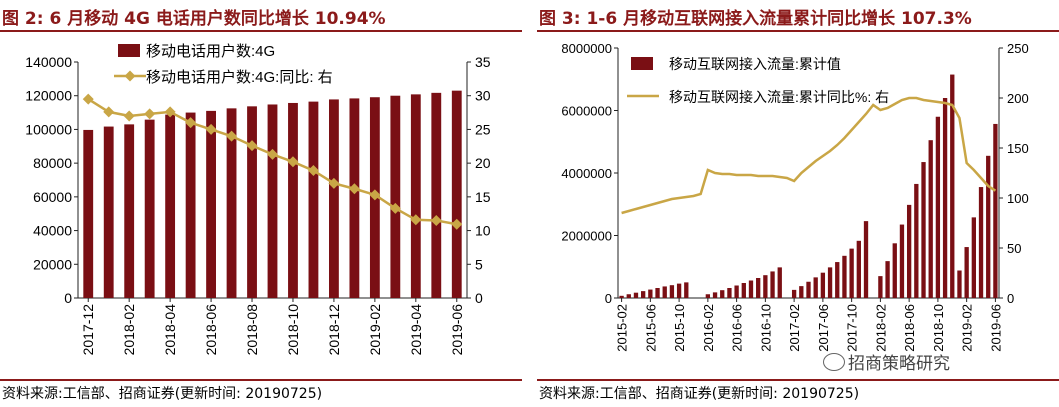 The image size is (1059, 407). Describe the element at coordinates (170, 330) in the screenshot. I see `x-tick-label: 2018-04` at that location.